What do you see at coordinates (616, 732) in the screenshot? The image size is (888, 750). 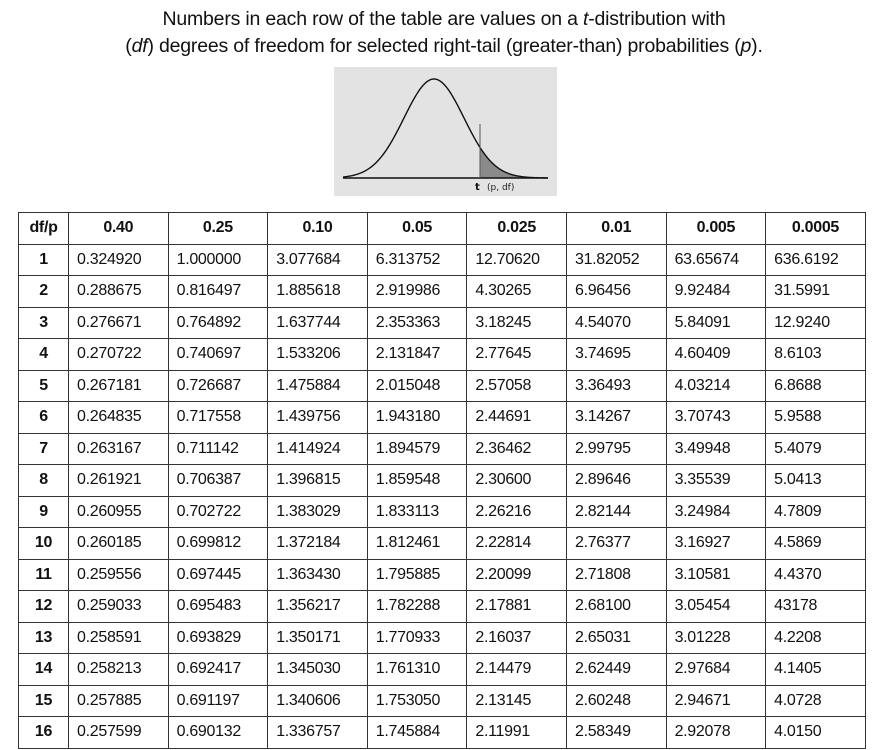 I see `value-cell: 2.58349` at bounding box center [616, 732].